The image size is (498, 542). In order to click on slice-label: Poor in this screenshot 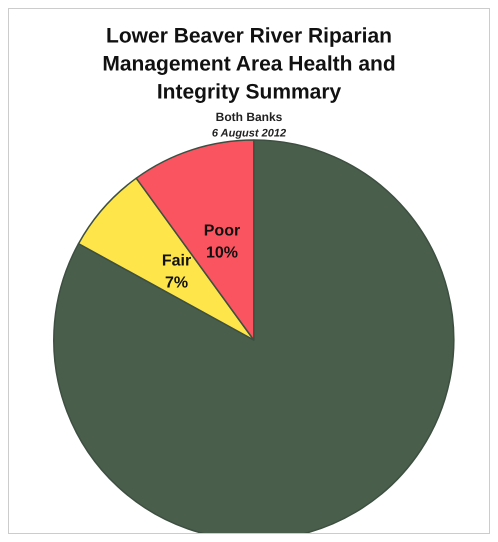, I will do `click(222, 231)`.